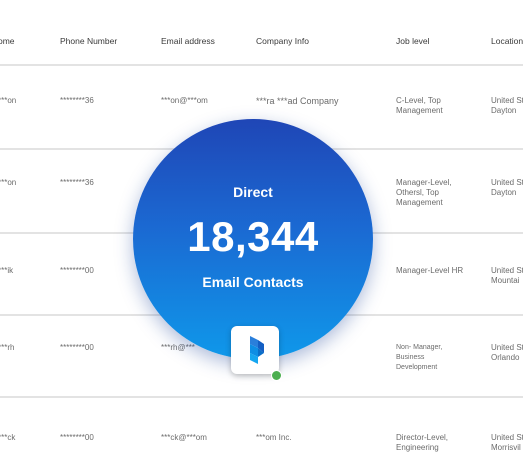  Describe the element at coordinates (507, 41) in the screenshot. I see `header-location: Location` at that location.